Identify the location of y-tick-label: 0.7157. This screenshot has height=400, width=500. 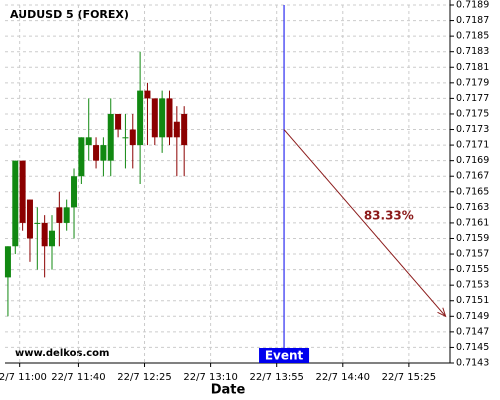
(472, 254).